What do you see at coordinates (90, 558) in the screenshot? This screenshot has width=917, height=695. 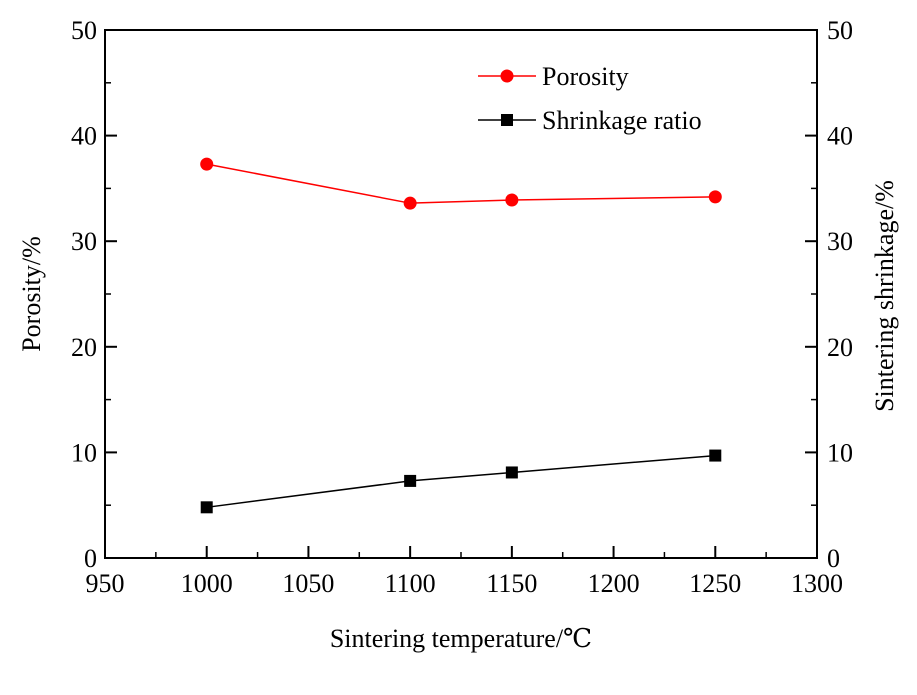 I see `y-left-tick-label: 0` at bounding box center [90, 558].